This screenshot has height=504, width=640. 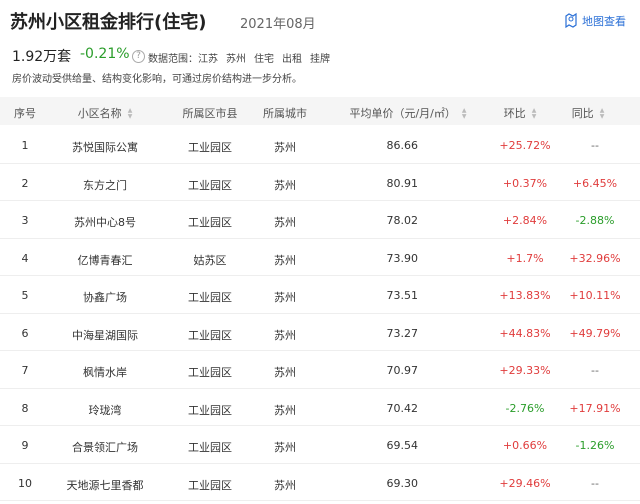 I want to click on count: 1.92万套, so click(x=42, y=57).